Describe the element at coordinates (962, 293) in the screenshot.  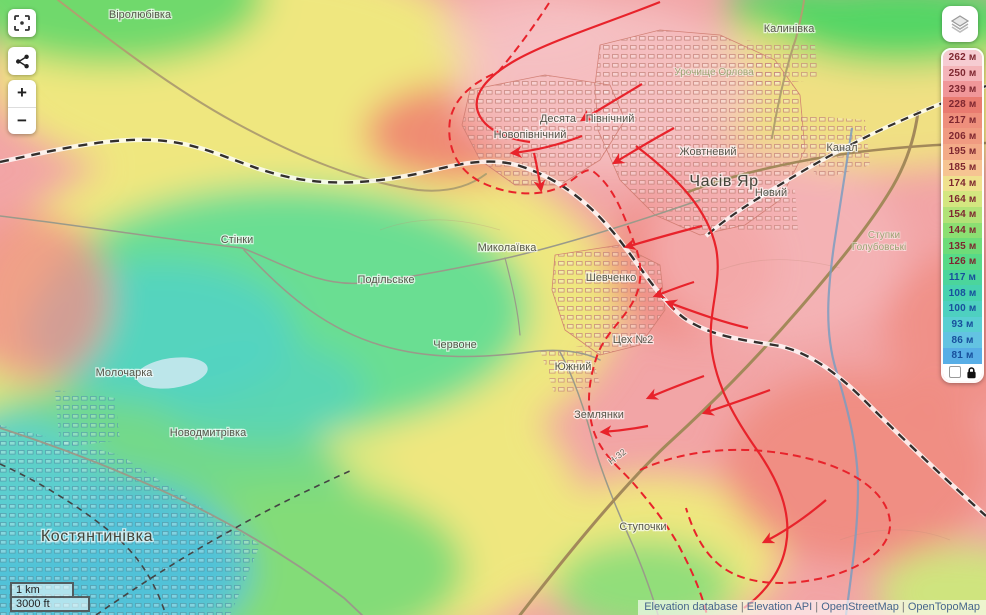
I see `legend-row: 108 м` at that location.